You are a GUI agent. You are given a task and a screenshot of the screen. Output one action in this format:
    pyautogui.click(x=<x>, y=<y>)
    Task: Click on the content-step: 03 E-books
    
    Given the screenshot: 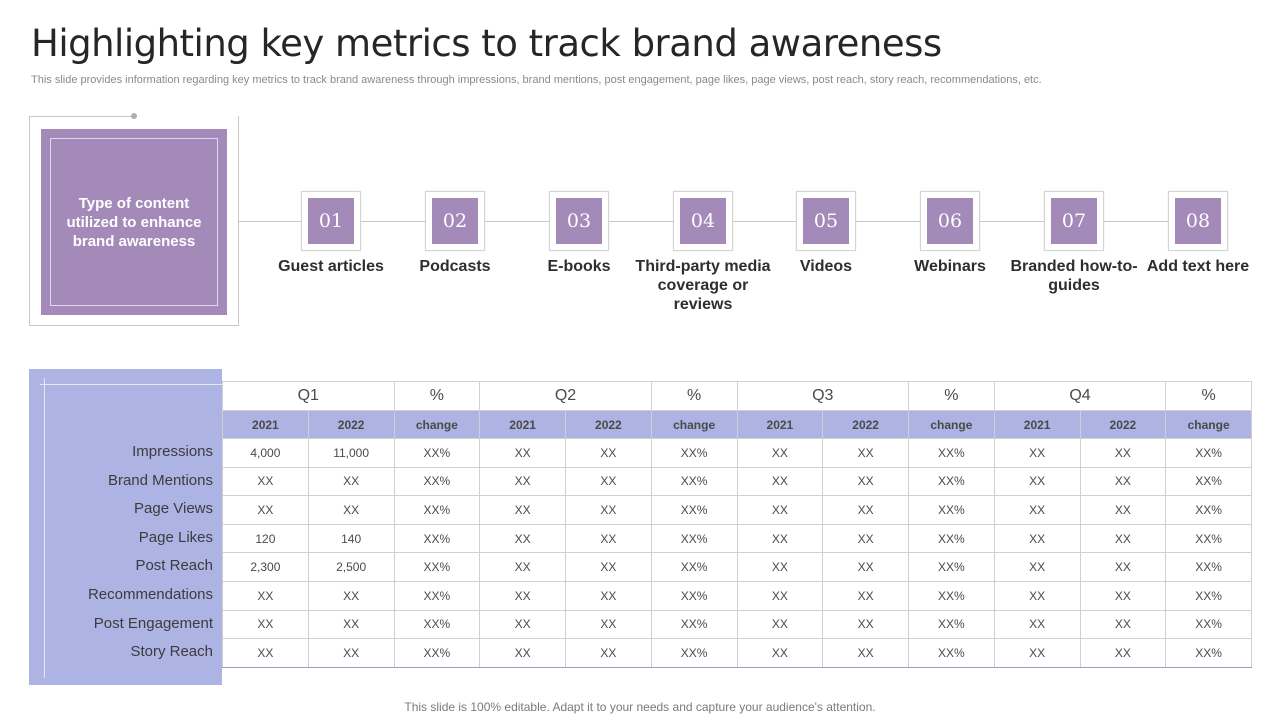 What is the action you would take?
    pyautogui.click(x=579, y=233)
    